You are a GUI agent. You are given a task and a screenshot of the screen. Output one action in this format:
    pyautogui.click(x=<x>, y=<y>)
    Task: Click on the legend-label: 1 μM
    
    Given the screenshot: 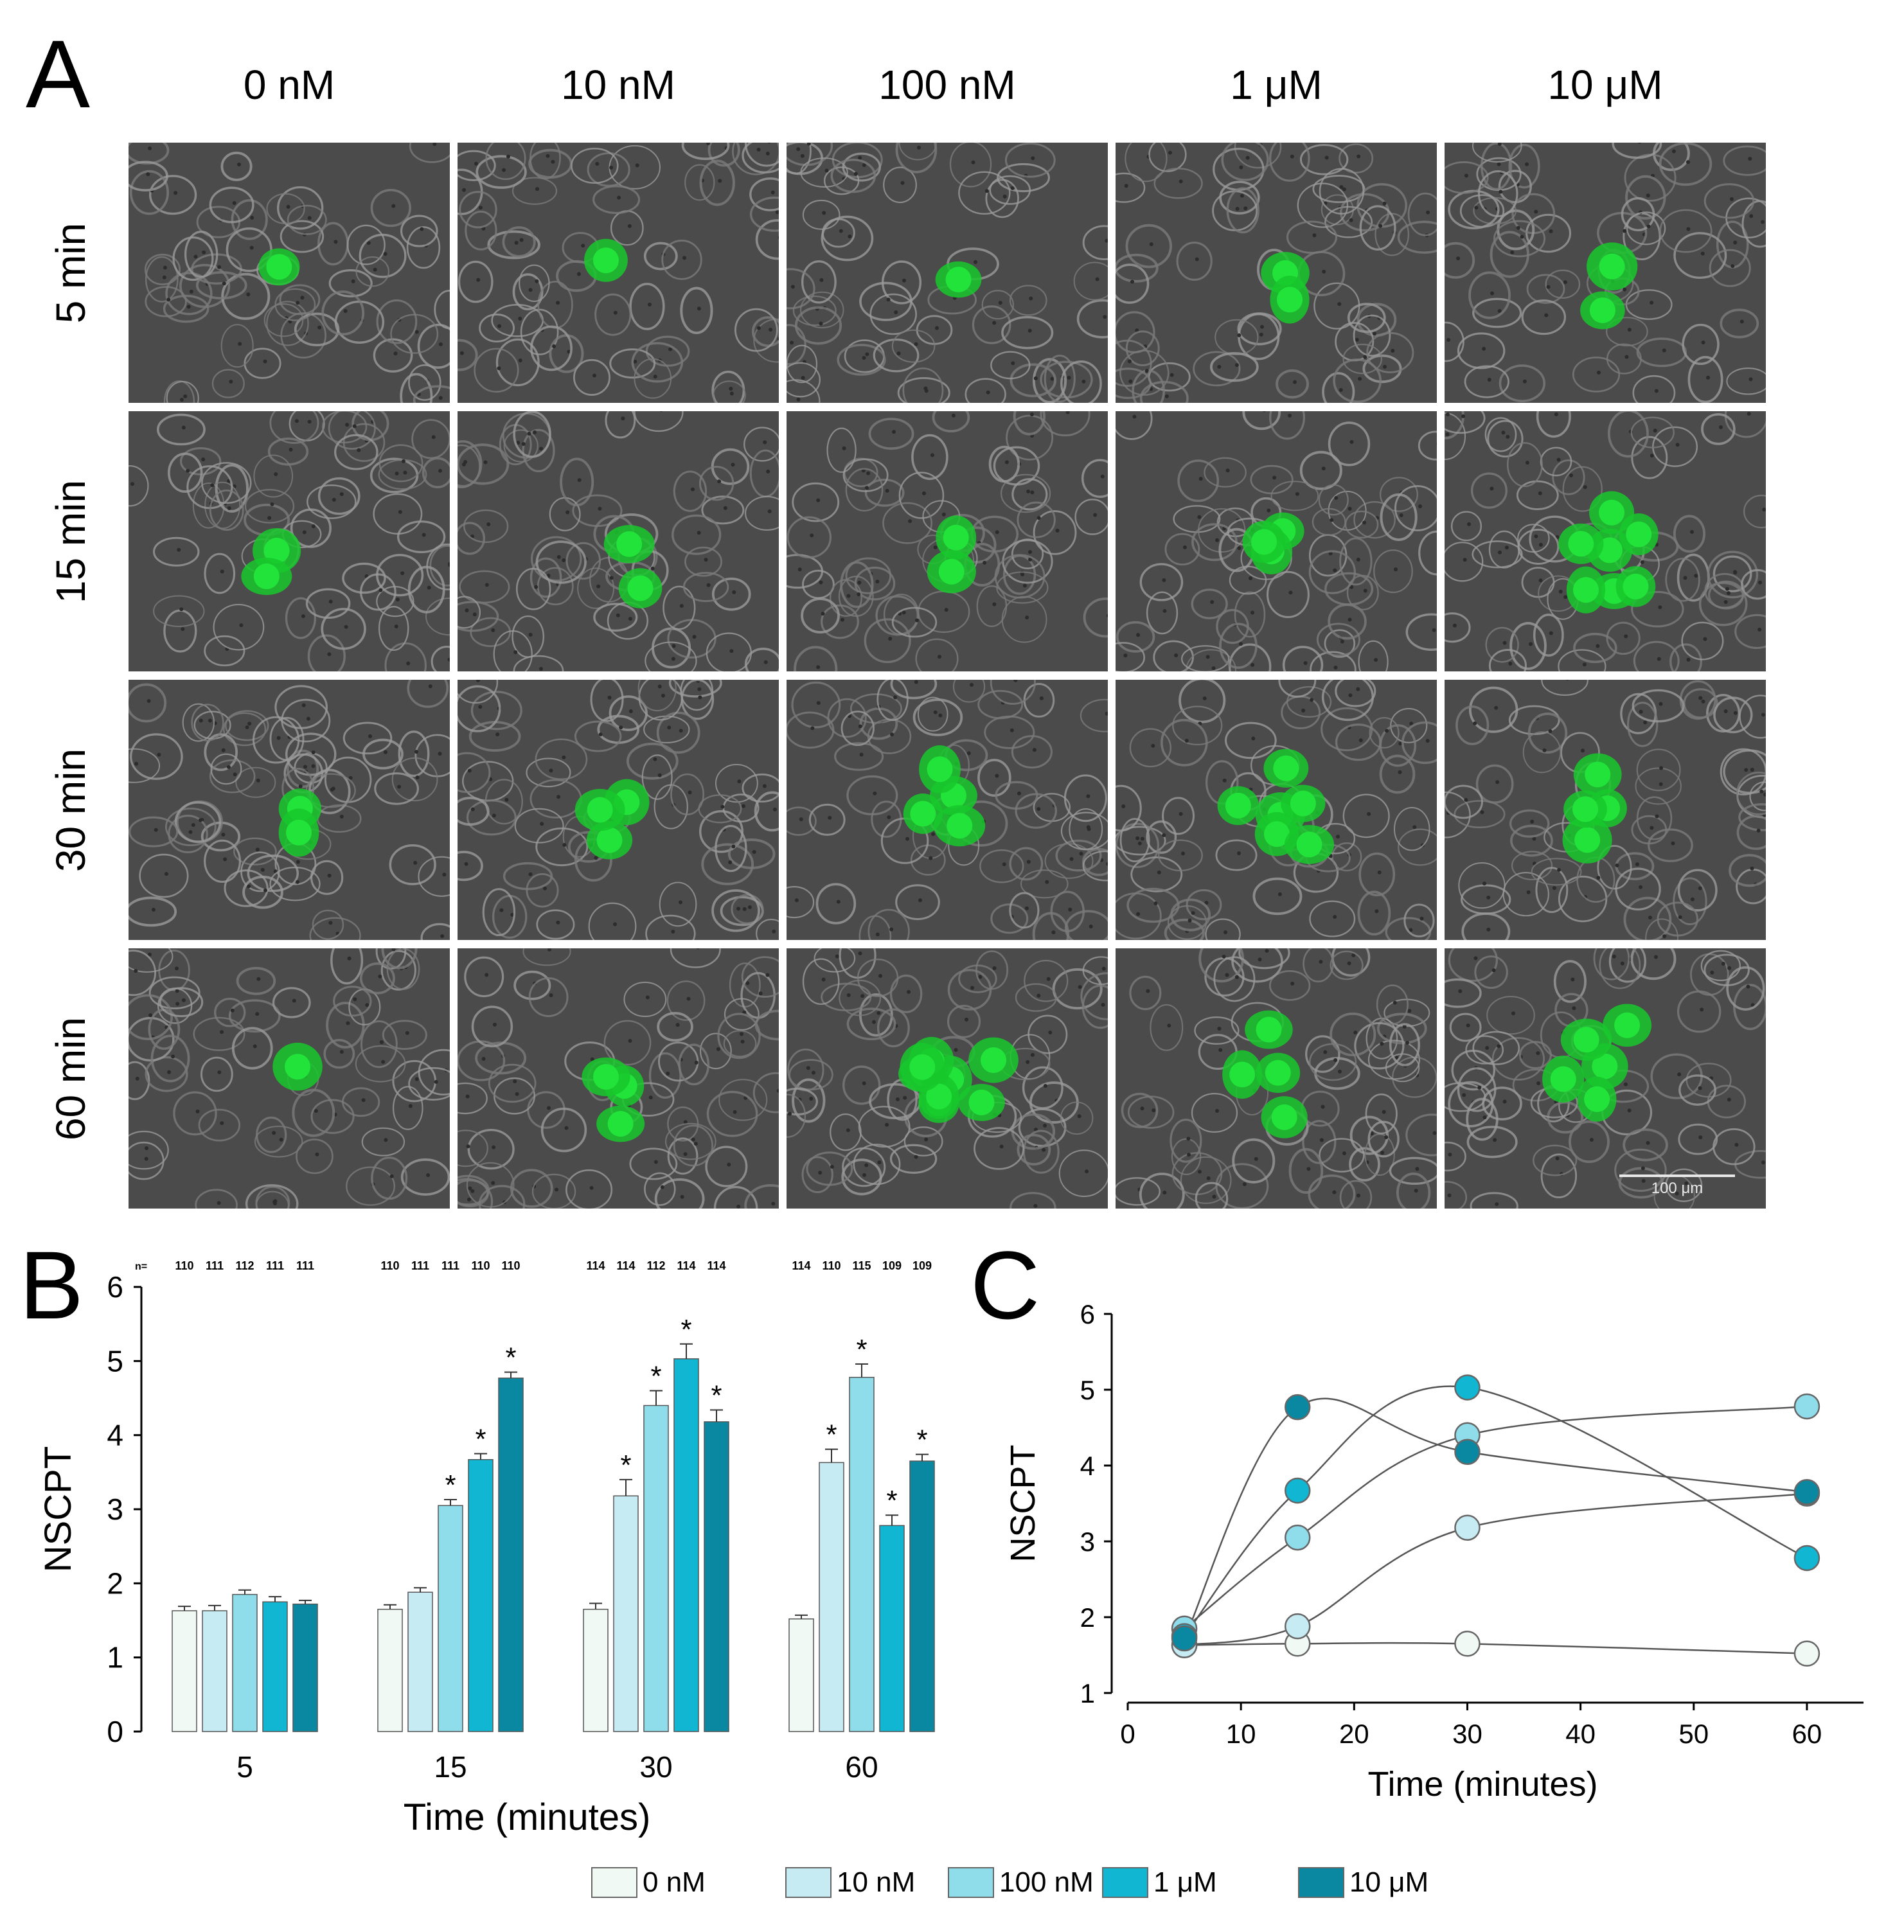 What is the action you would take?
    pyautogui.click(x=1185, y=1882)
    